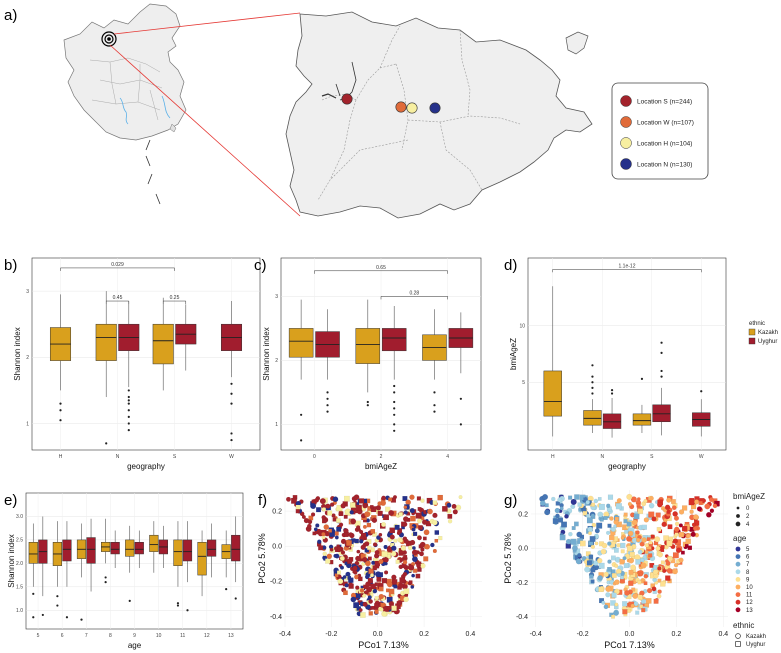 The image size is (781, 653). What do you see at coordinates (523, 383) in the screenshot?
I see `y-tick-label: 5` at bounding box center [523, 383].